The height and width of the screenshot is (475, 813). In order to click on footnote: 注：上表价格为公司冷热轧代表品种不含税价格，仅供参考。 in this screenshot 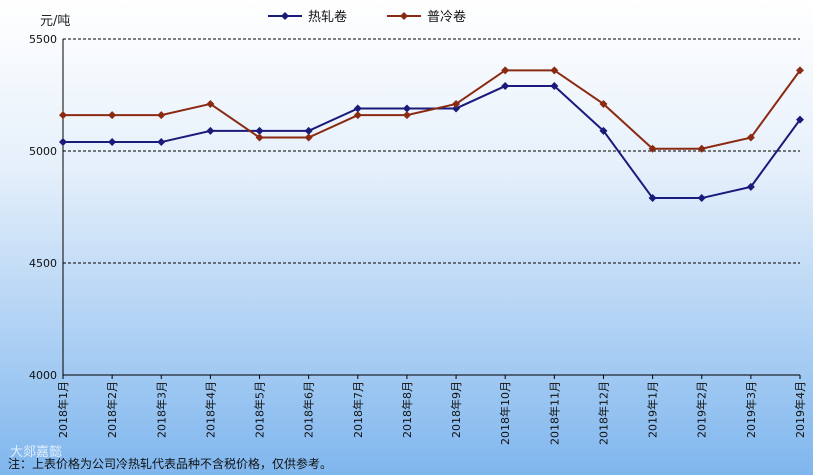, I will do `click(170, 463)`.